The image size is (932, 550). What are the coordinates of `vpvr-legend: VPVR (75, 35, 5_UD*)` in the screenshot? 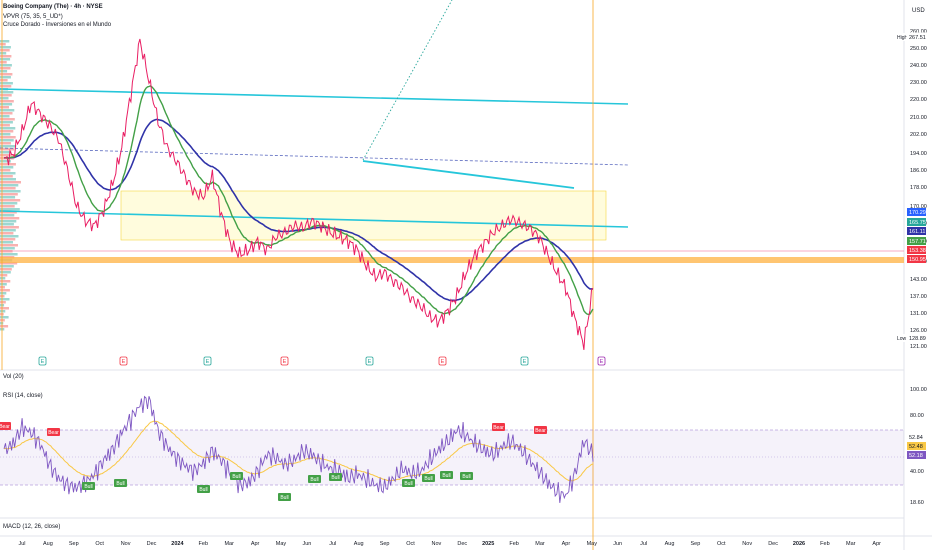 It's located at (33, 17).